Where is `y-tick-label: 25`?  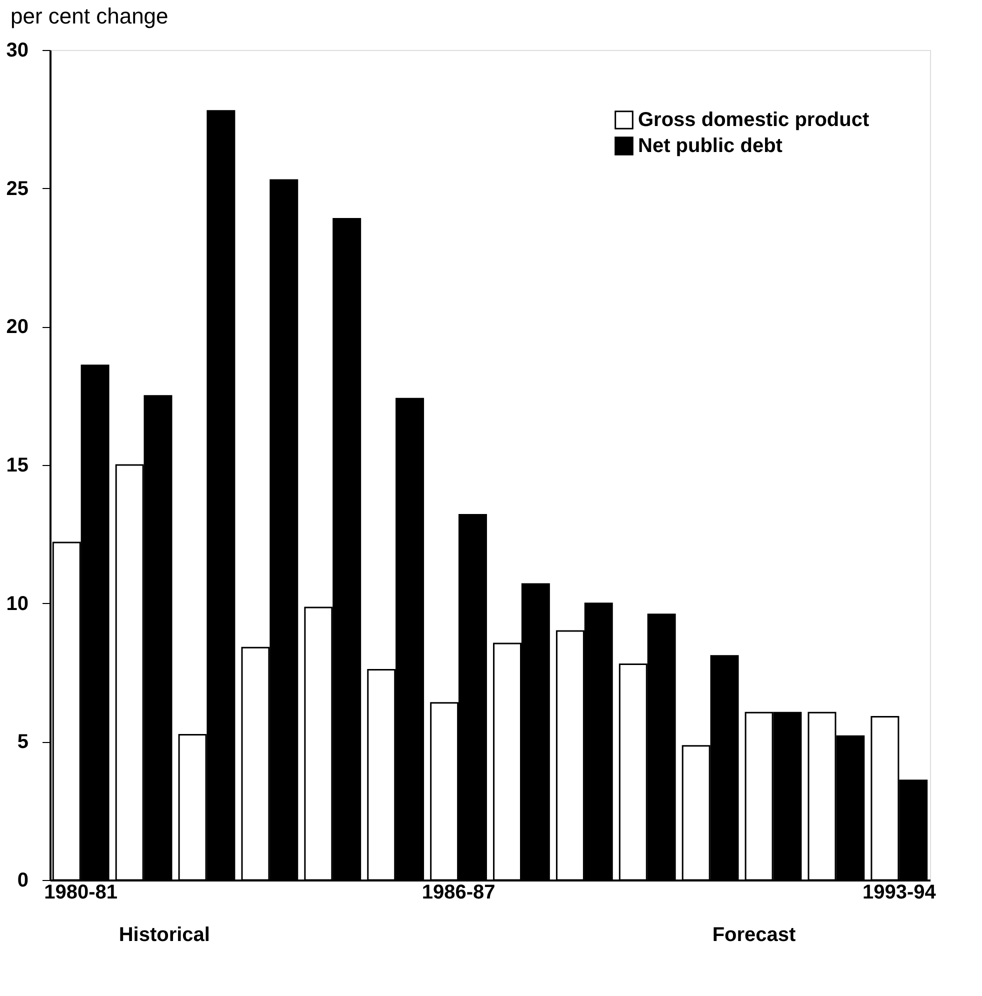
y-tick-label: 25 is located at coordinates (17, 189).